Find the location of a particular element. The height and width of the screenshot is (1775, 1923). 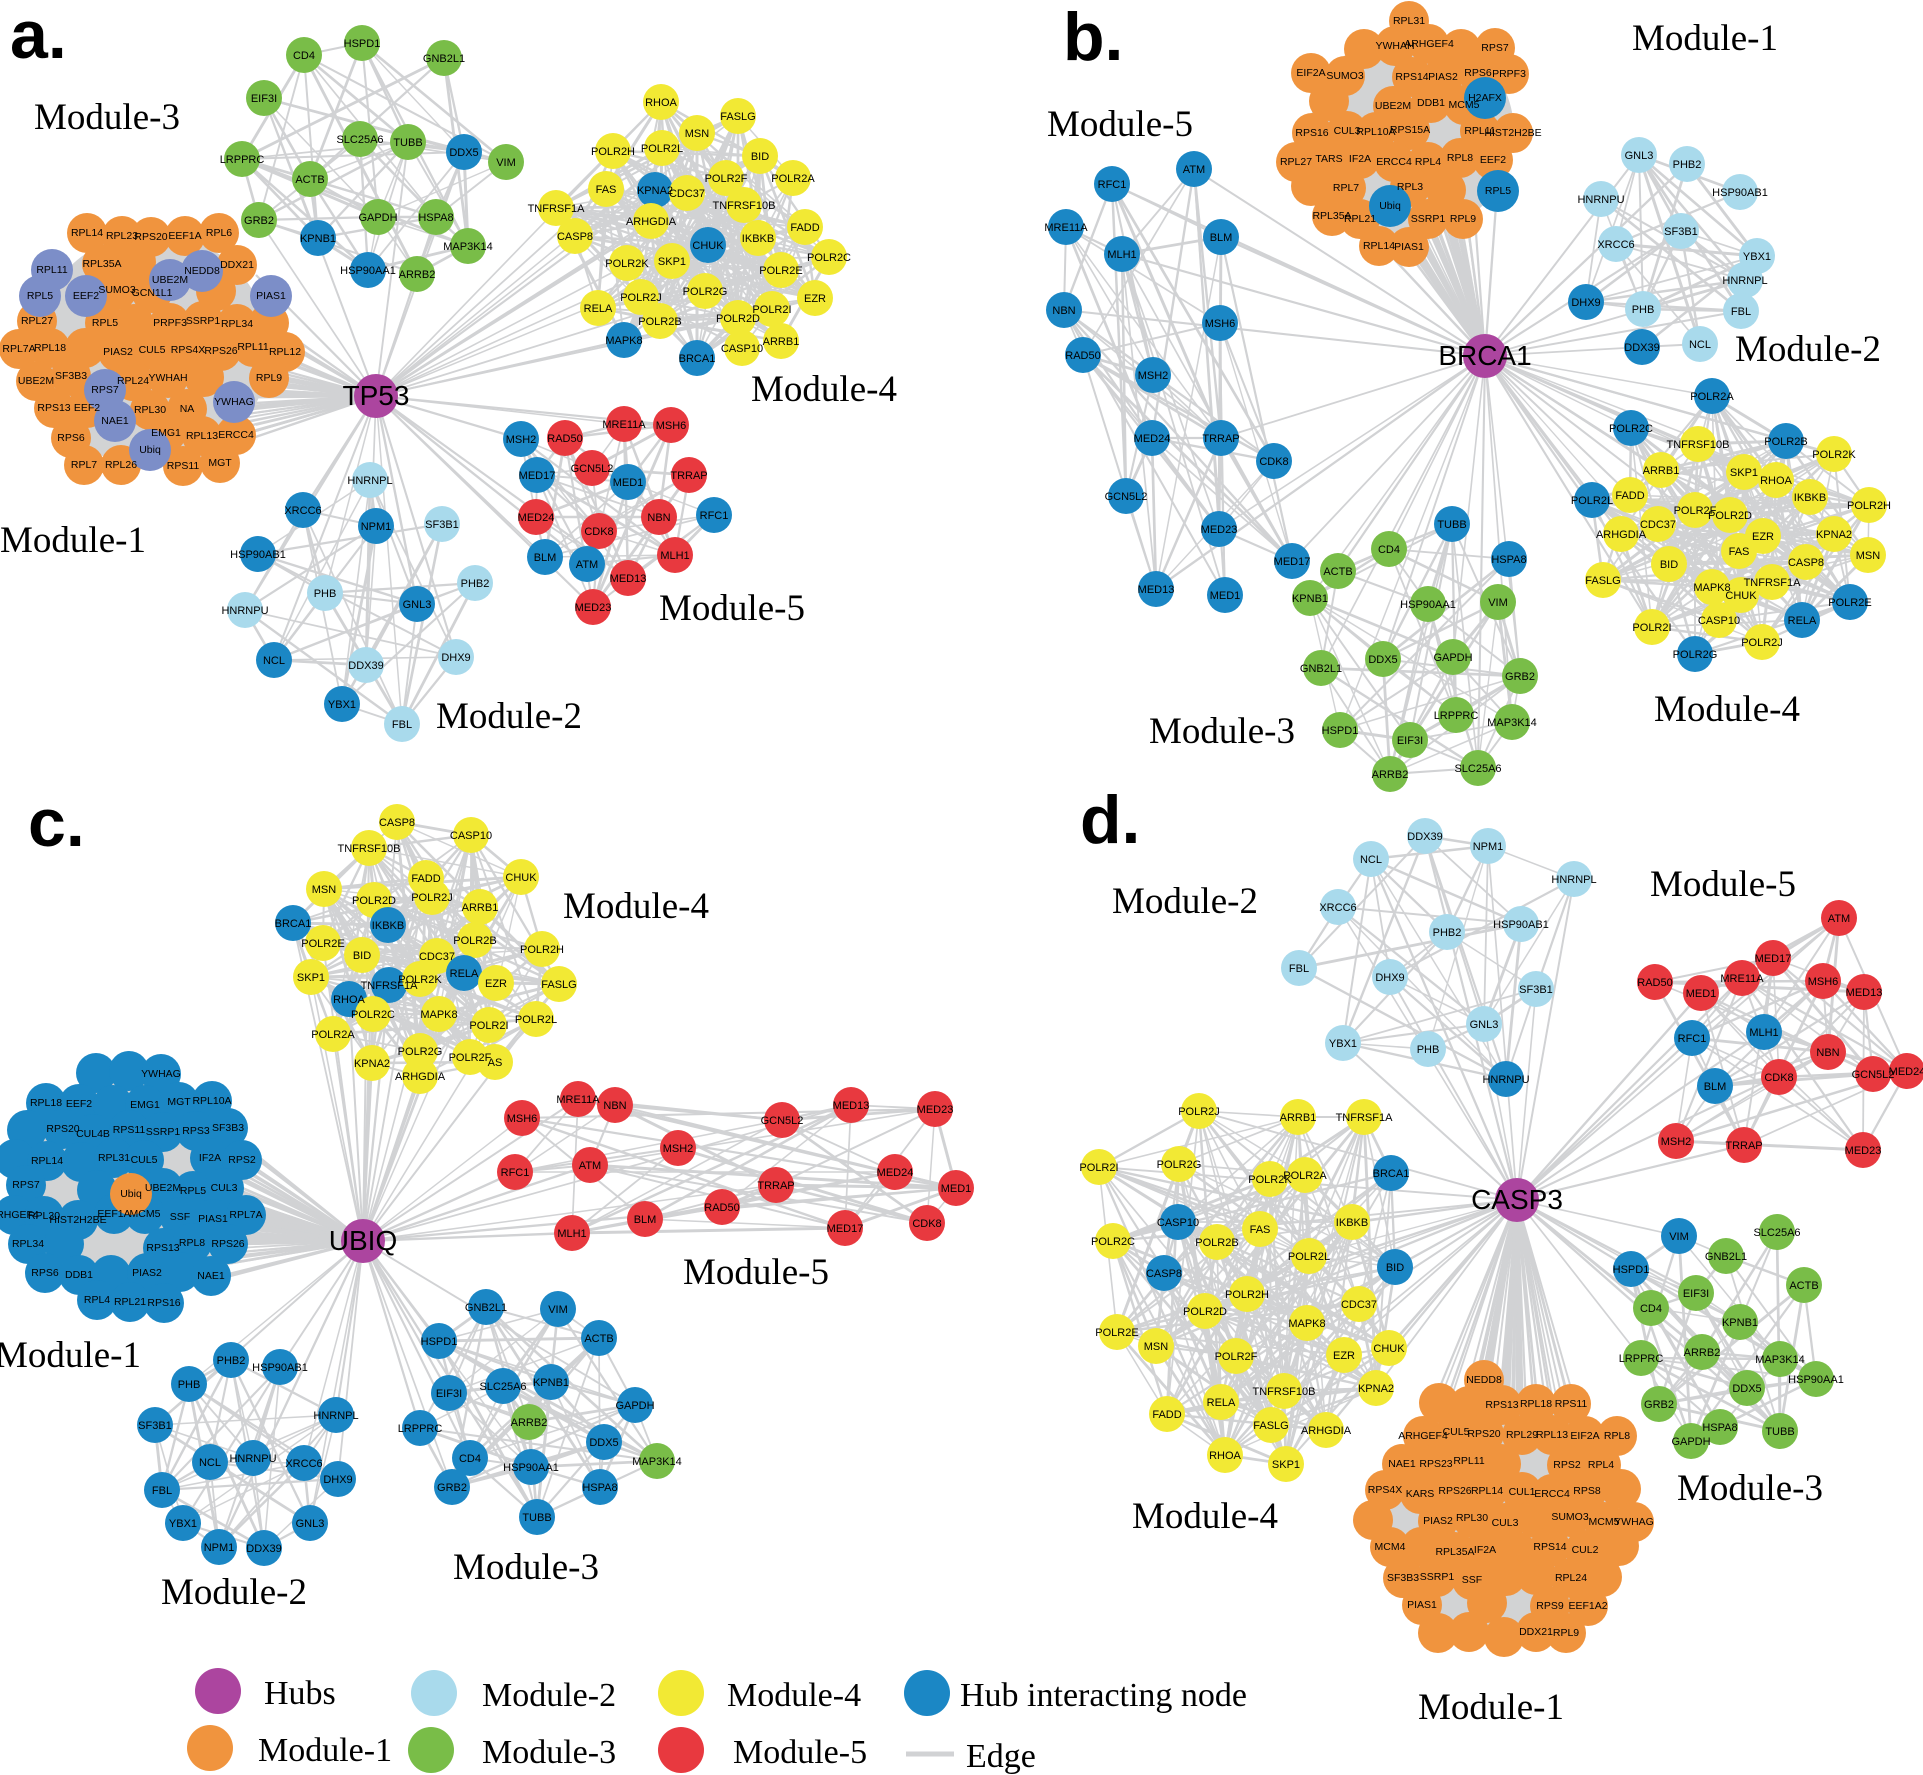

svg-text: RPL11 is located at coordinates (252, 347).